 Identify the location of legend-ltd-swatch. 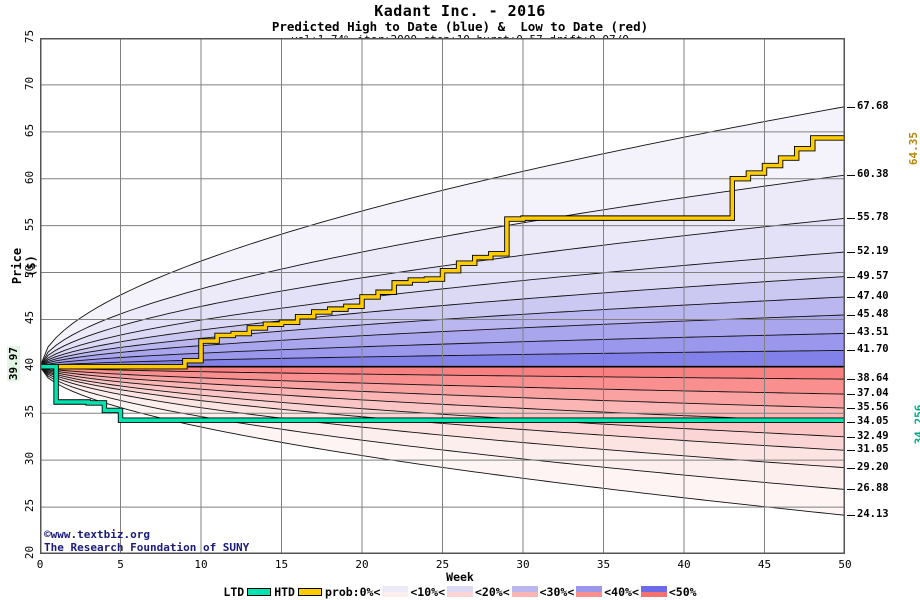
(259, 591).